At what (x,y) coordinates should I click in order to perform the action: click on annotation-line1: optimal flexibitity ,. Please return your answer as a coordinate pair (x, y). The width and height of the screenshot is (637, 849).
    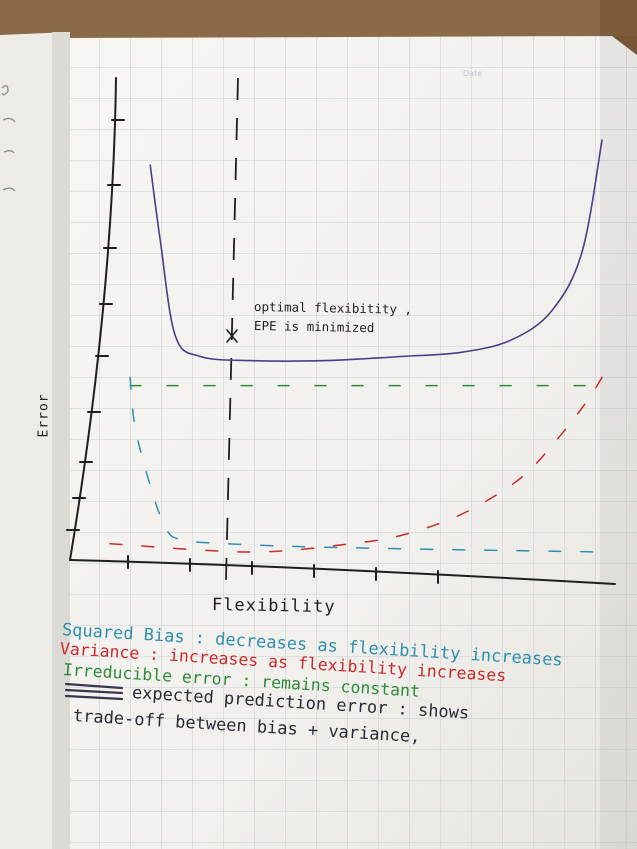
    Looking at the image, I should click on (333, 308).